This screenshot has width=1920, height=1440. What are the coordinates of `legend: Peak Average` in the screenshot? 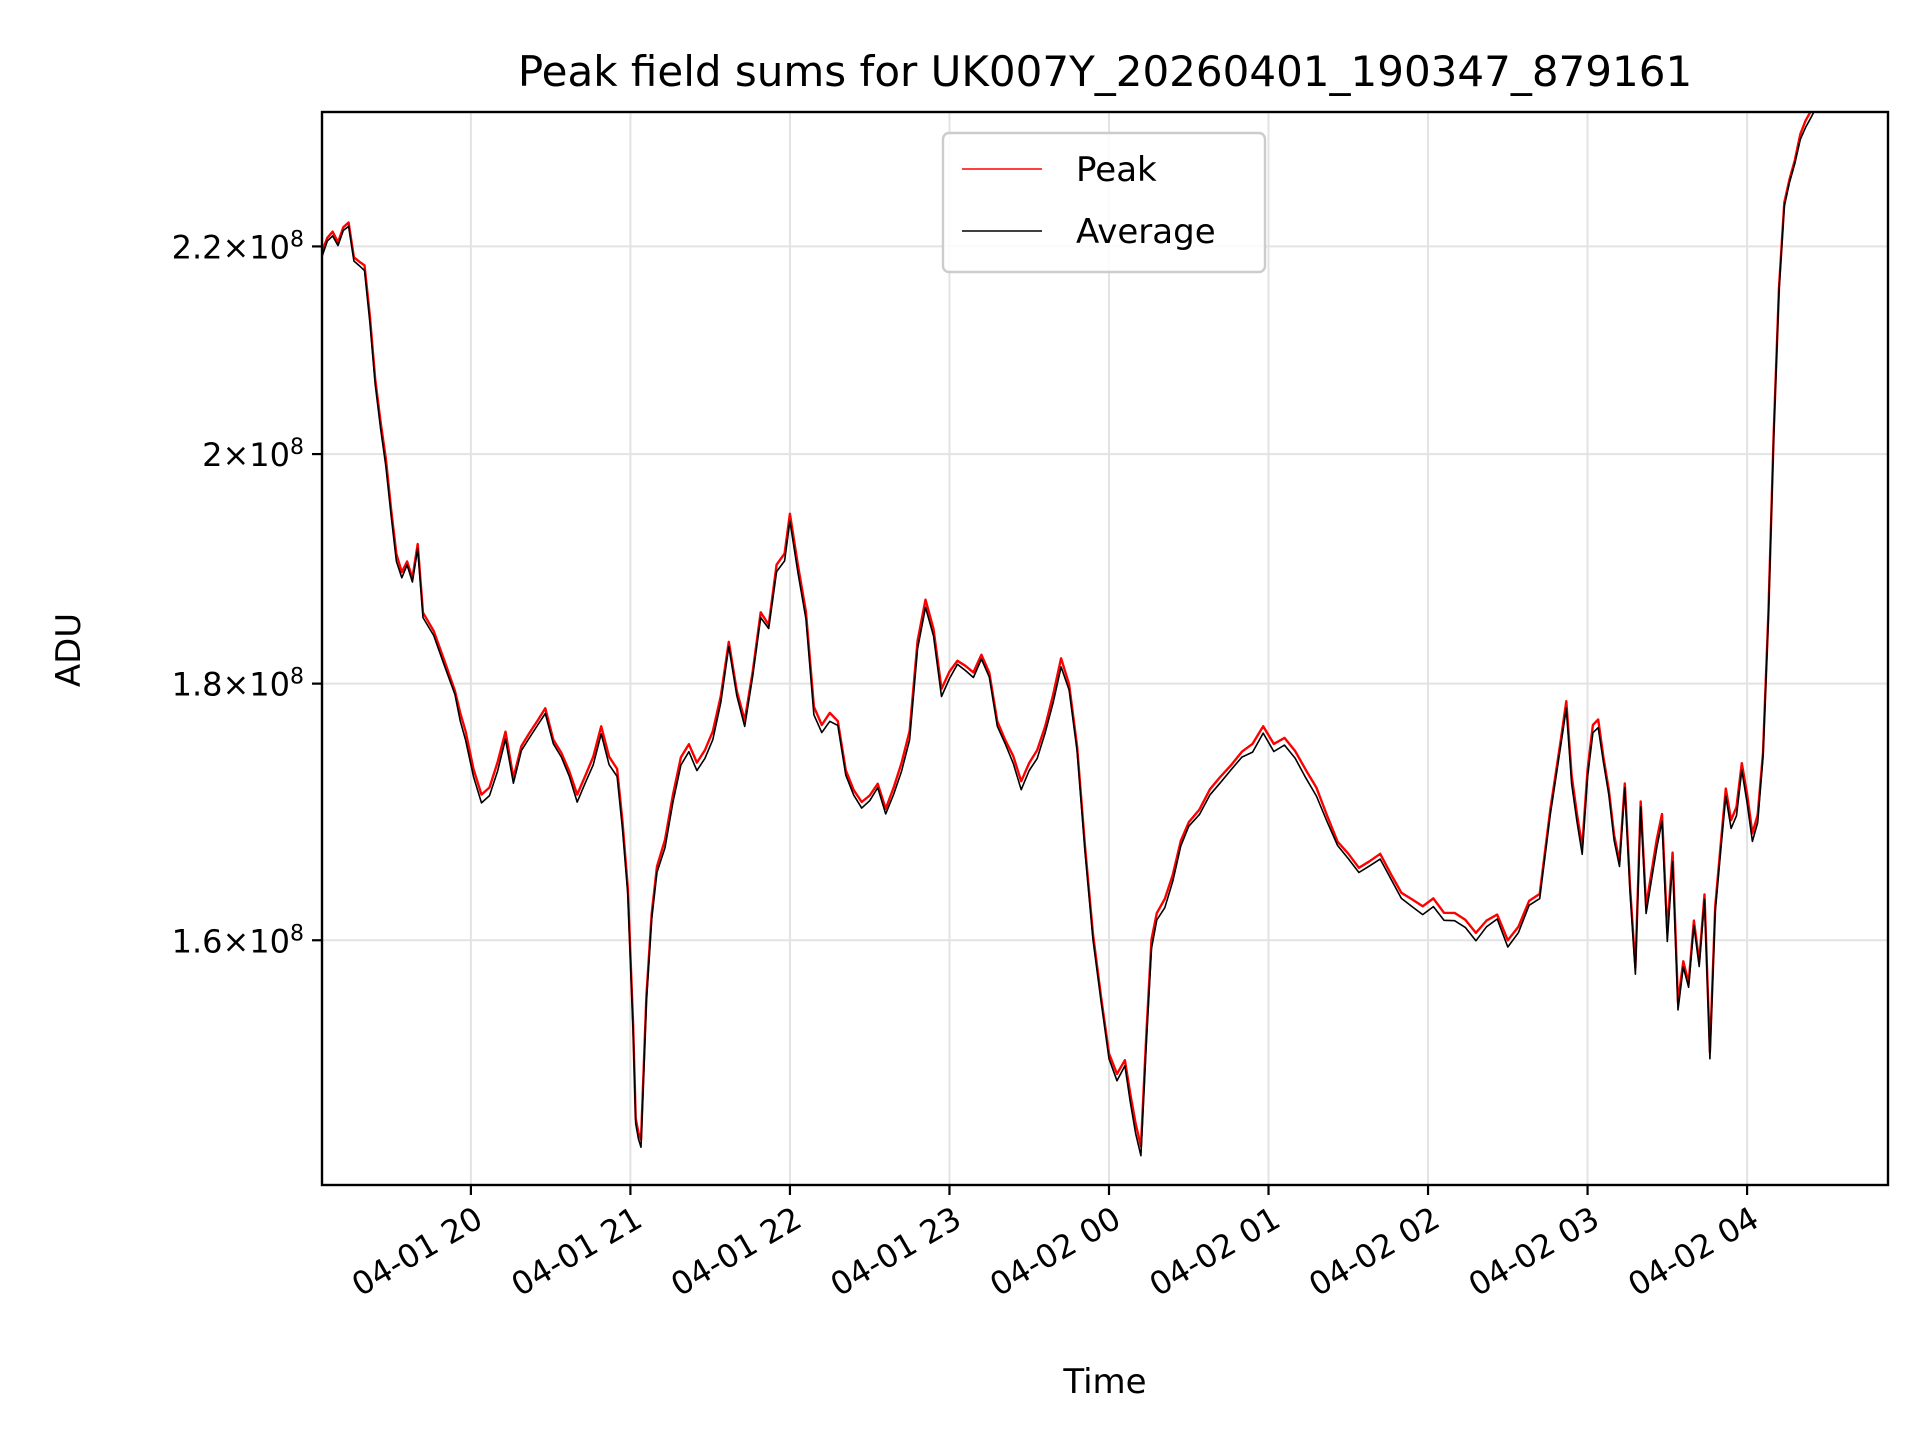 It's located at (1104, 202).